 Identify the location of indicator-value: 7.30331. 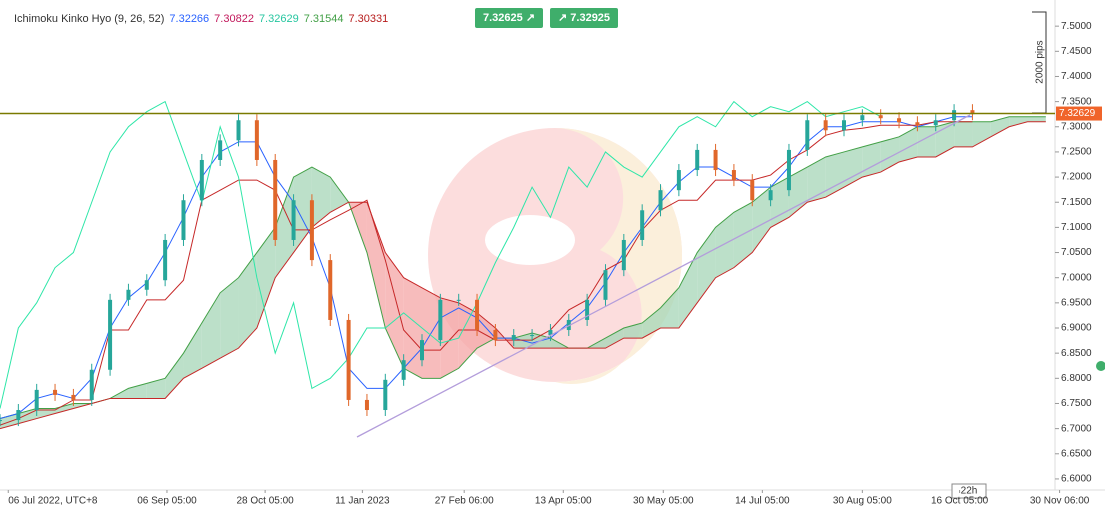
(368, 19).